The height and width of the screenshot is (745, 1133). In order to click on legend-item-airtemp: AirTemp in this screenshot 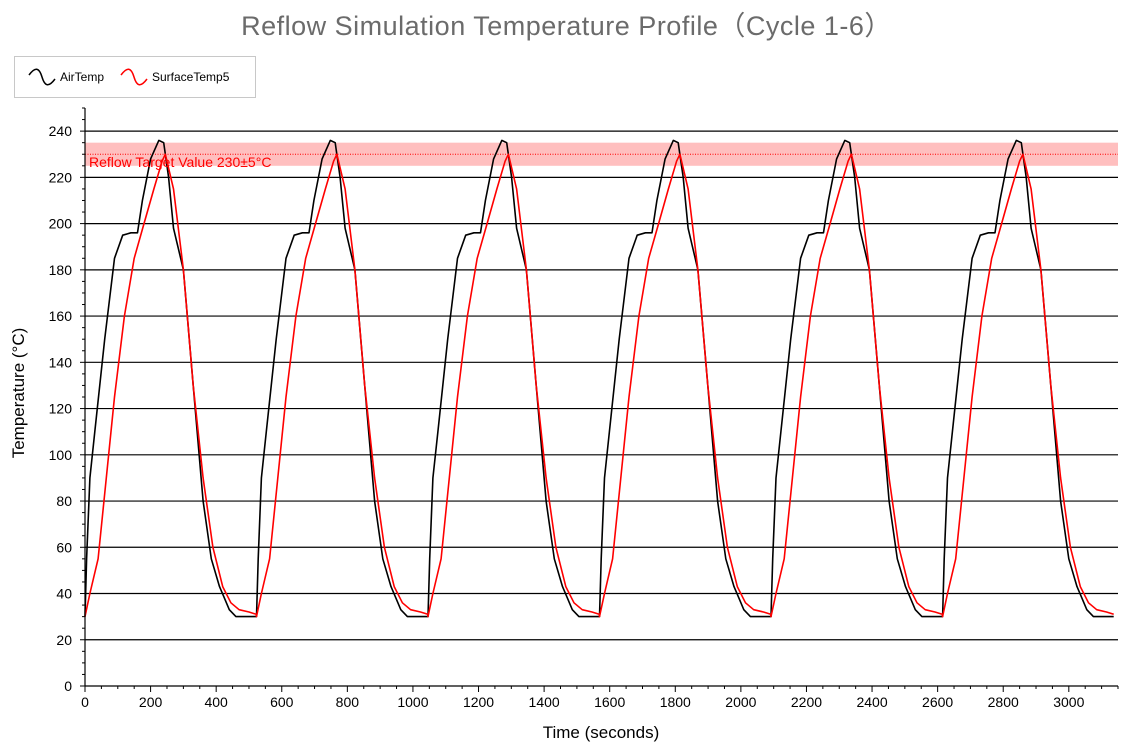, I will do `click(65, 77)`.